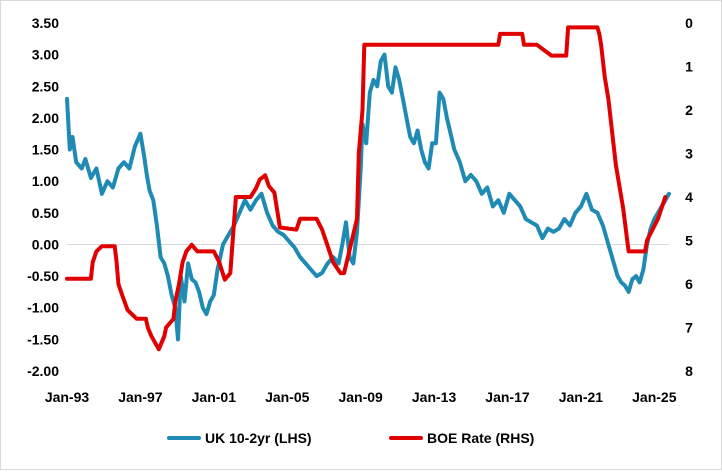 The height and width of the screenshot is (474, 722). Describe the element at coordinates (43, 308) in the screenshot. I see `left-tick-label: -1.00` at that location.